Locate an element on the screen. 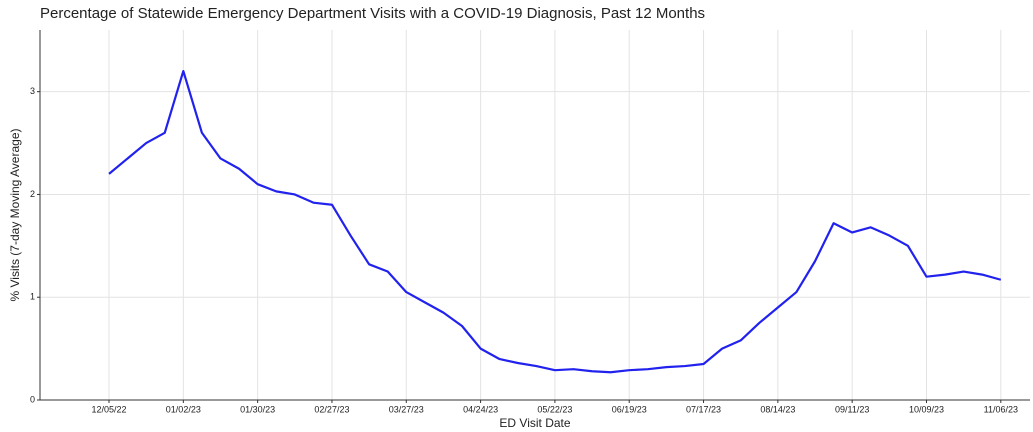 Image resolution: width=1033 pixels, height=432 pixels. x-tick-label: 10/09/23 is located at coordinates (926, 409).